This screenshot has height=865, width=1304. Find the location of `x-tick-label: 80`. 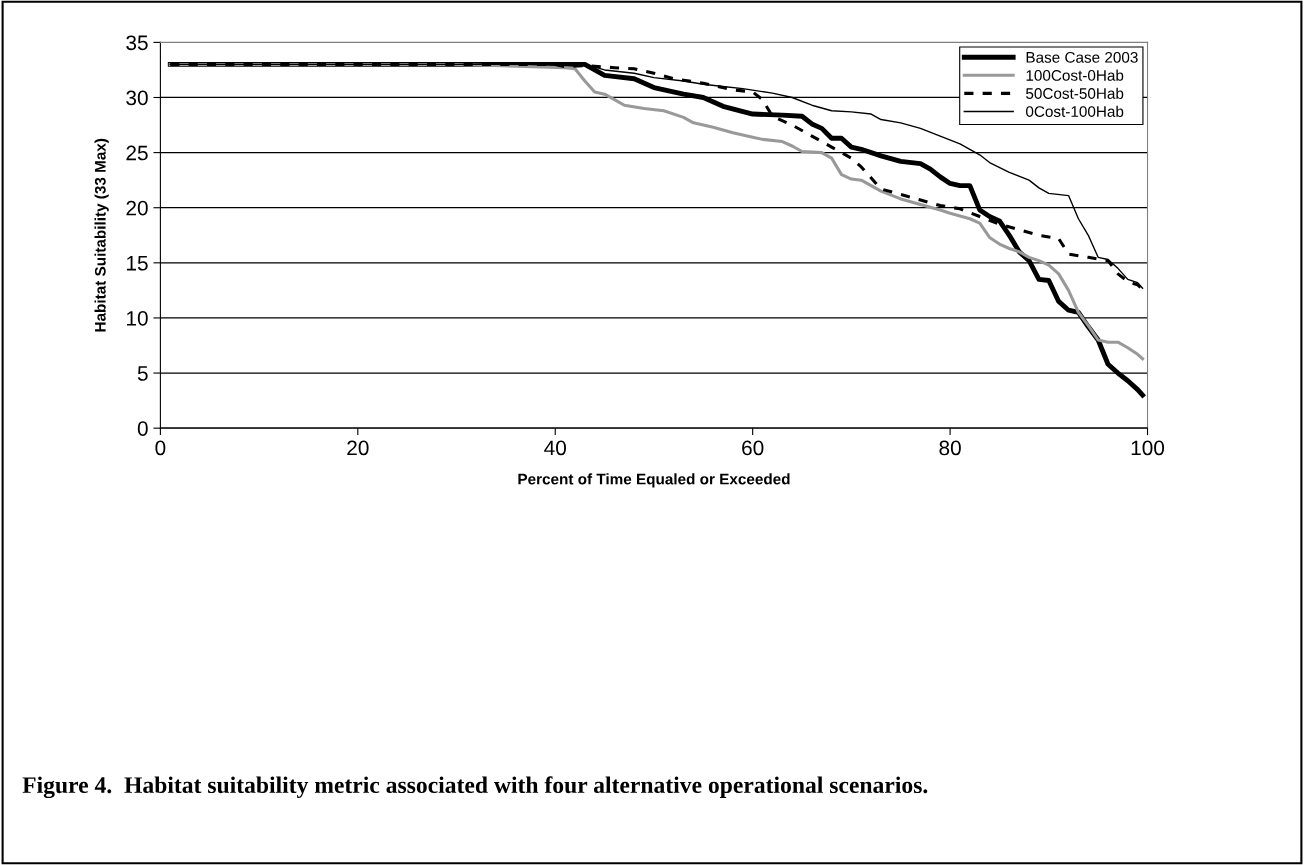

x-tick-label: 80 is located at coordinates (950, 448).